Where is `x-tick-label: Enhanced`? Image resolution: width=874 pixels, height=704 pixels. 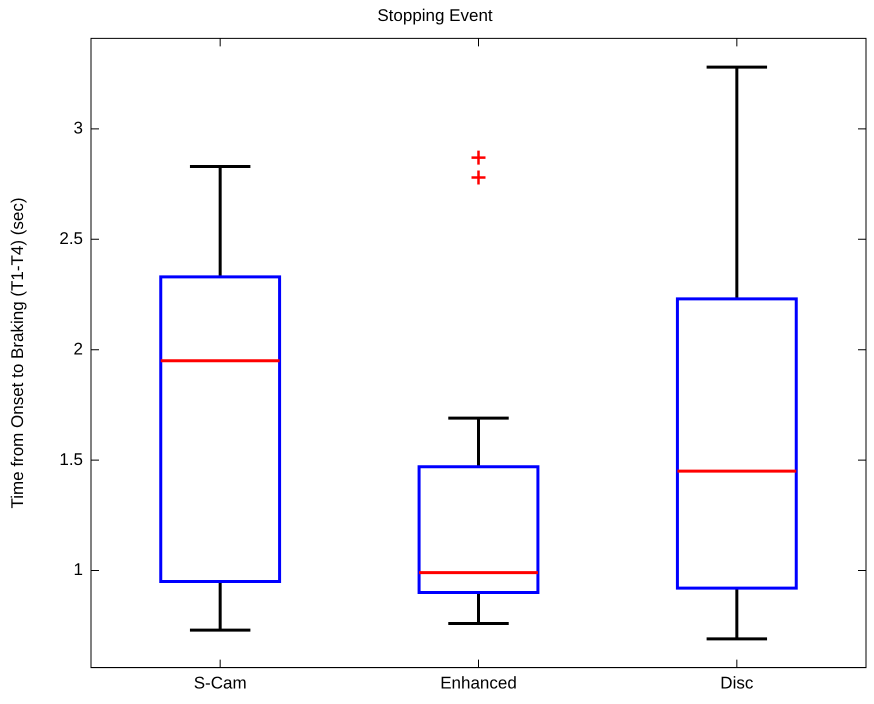
x-tick-label: Enhanced is located at coordinates (478, 682).